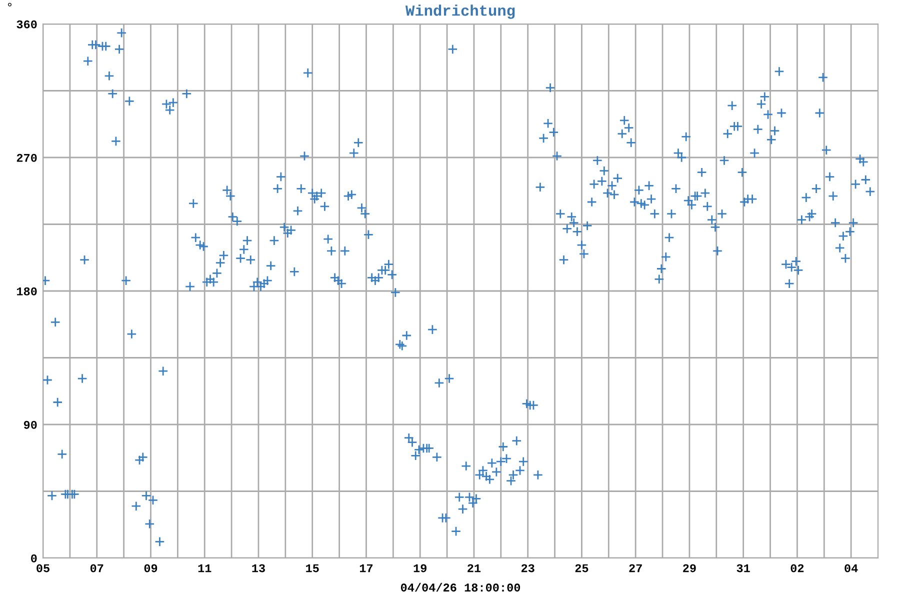 The height and width of the screenshot is (600, 900). What do you see at coordinates (26, 24) in the screenshot?
I see `y-tick-label: 360` at bounding box center [26, 24].